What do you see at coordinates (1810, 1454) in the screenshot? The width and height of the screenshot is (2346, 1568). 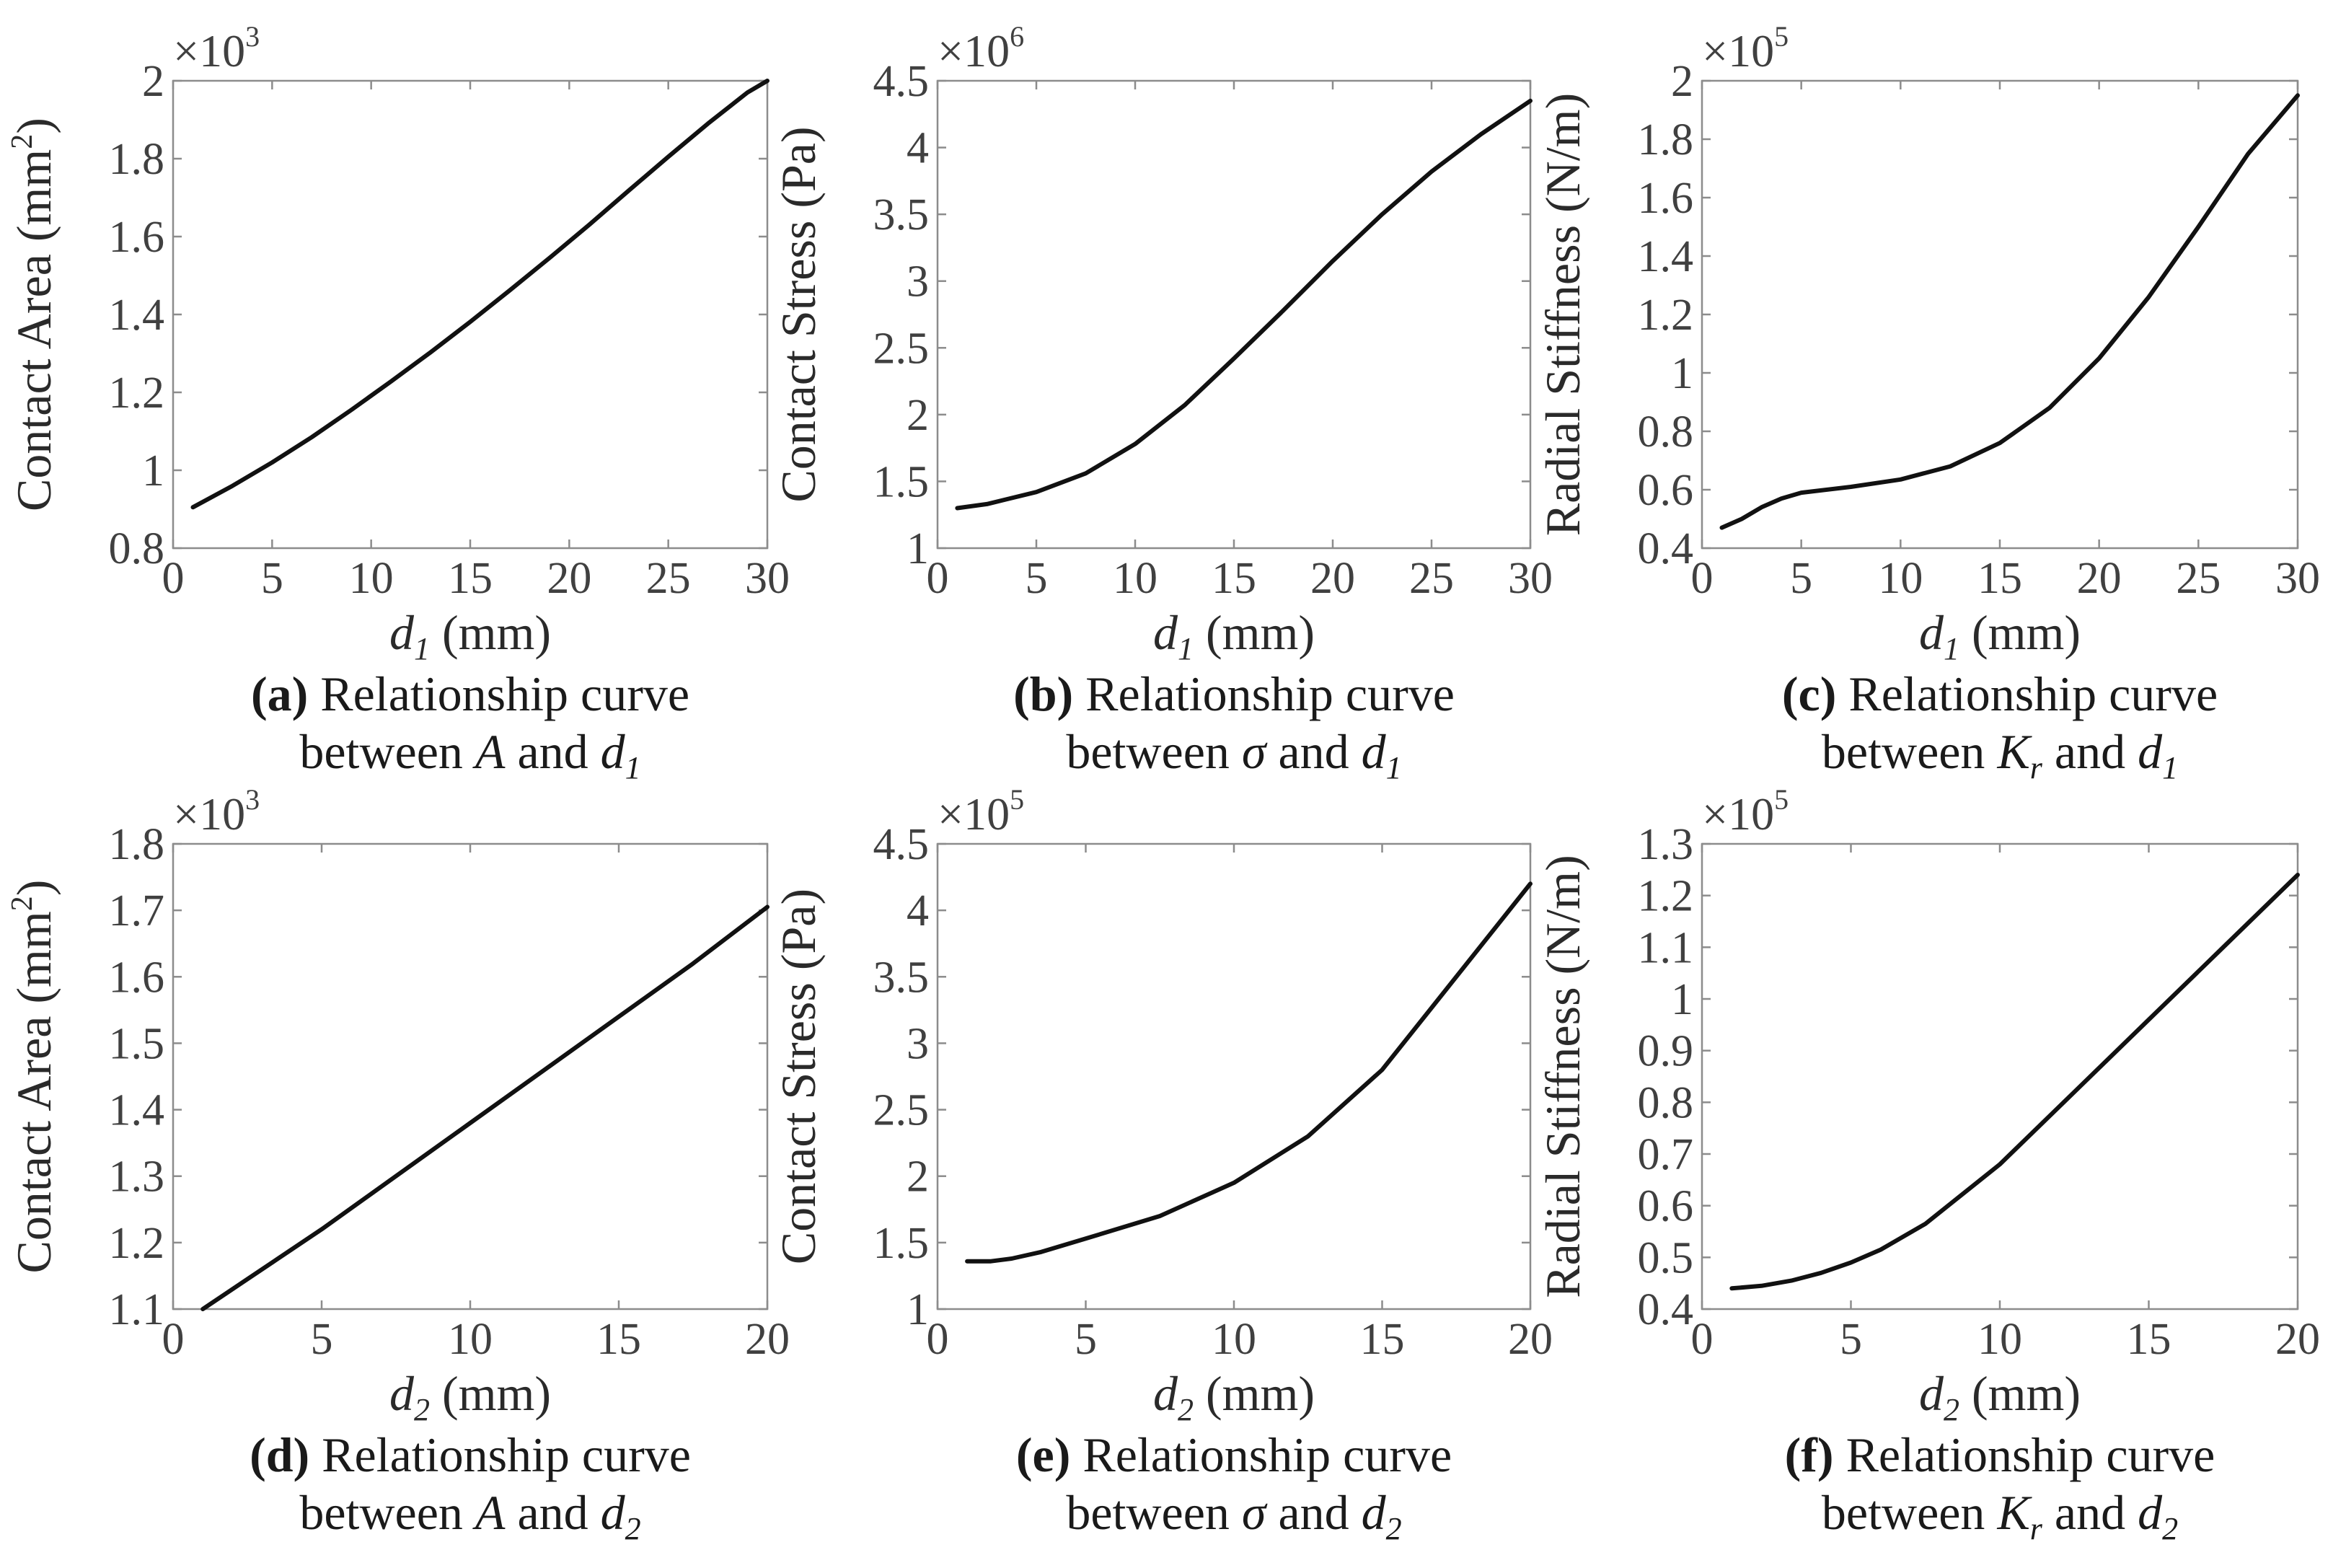 I see `panel-f-caption-tag: (f)` at bounding box center [1810, 1454].